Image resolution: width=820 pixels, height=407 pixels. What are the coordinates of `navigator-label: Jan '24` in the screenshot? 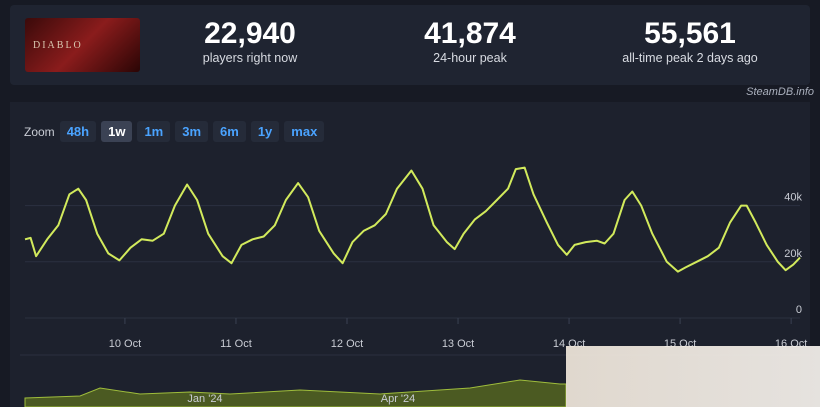 It's located at (204, 399).